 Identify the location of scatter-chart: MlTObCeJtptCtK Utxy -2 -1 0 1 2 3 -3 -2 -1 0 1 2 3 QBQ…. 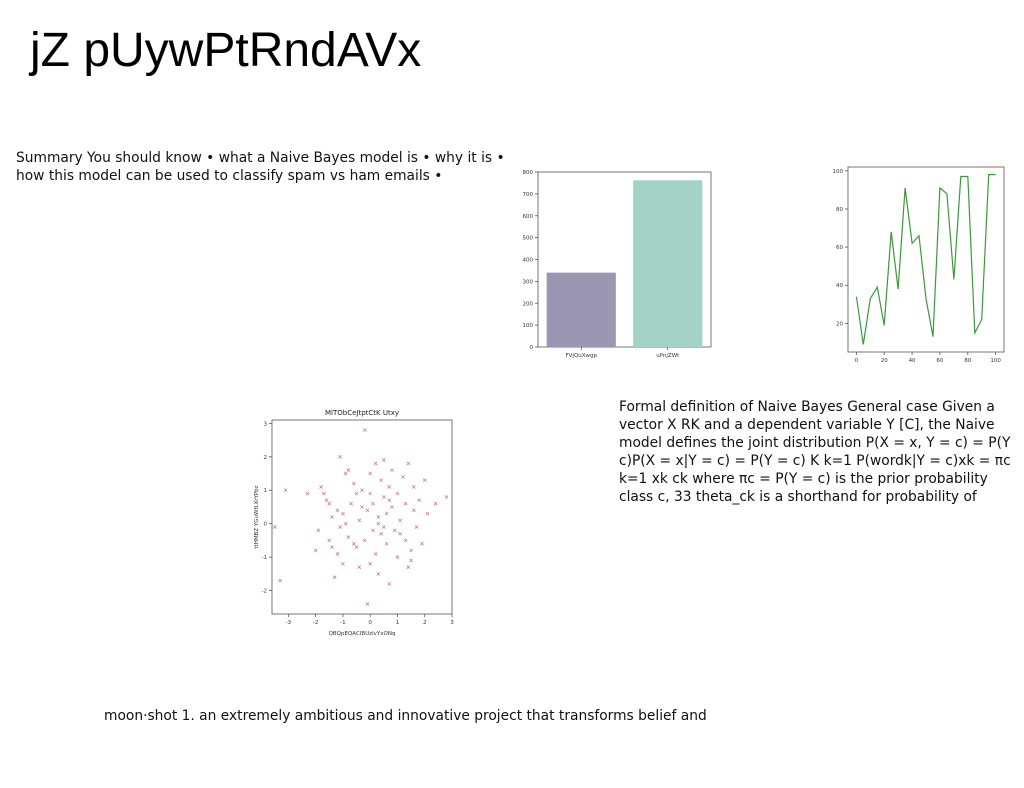
(354, 523).